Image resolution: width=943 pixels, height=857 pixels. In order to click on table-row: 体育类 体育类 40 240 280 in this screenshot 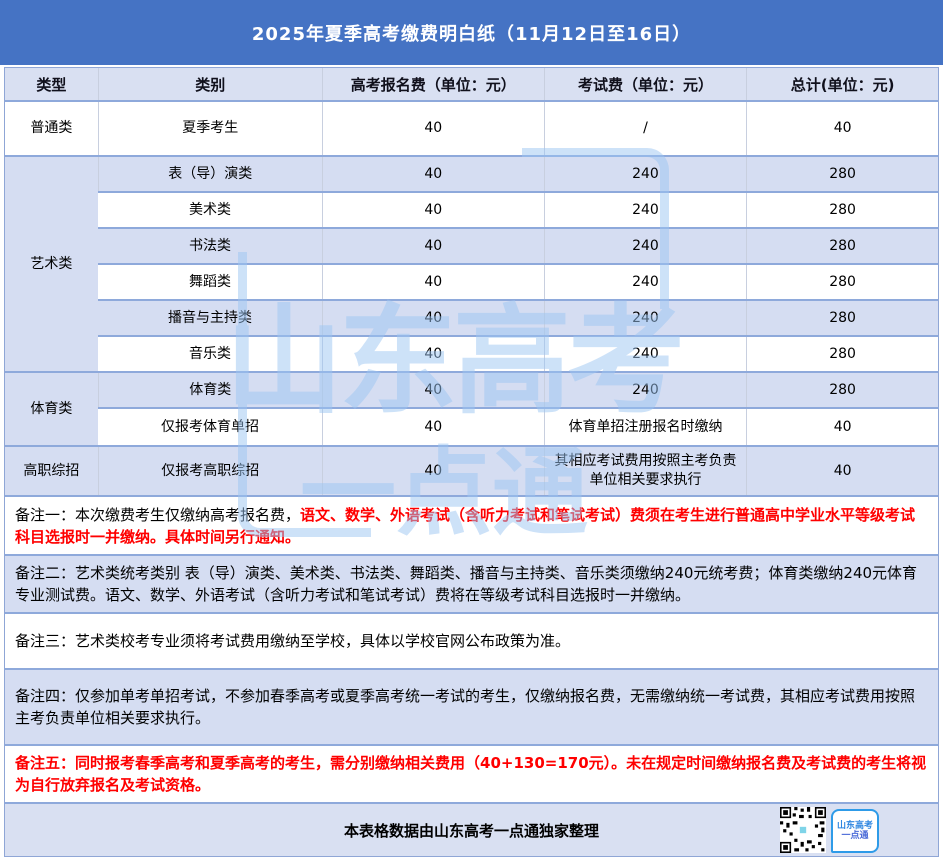, I will do `click(471, 408)`.